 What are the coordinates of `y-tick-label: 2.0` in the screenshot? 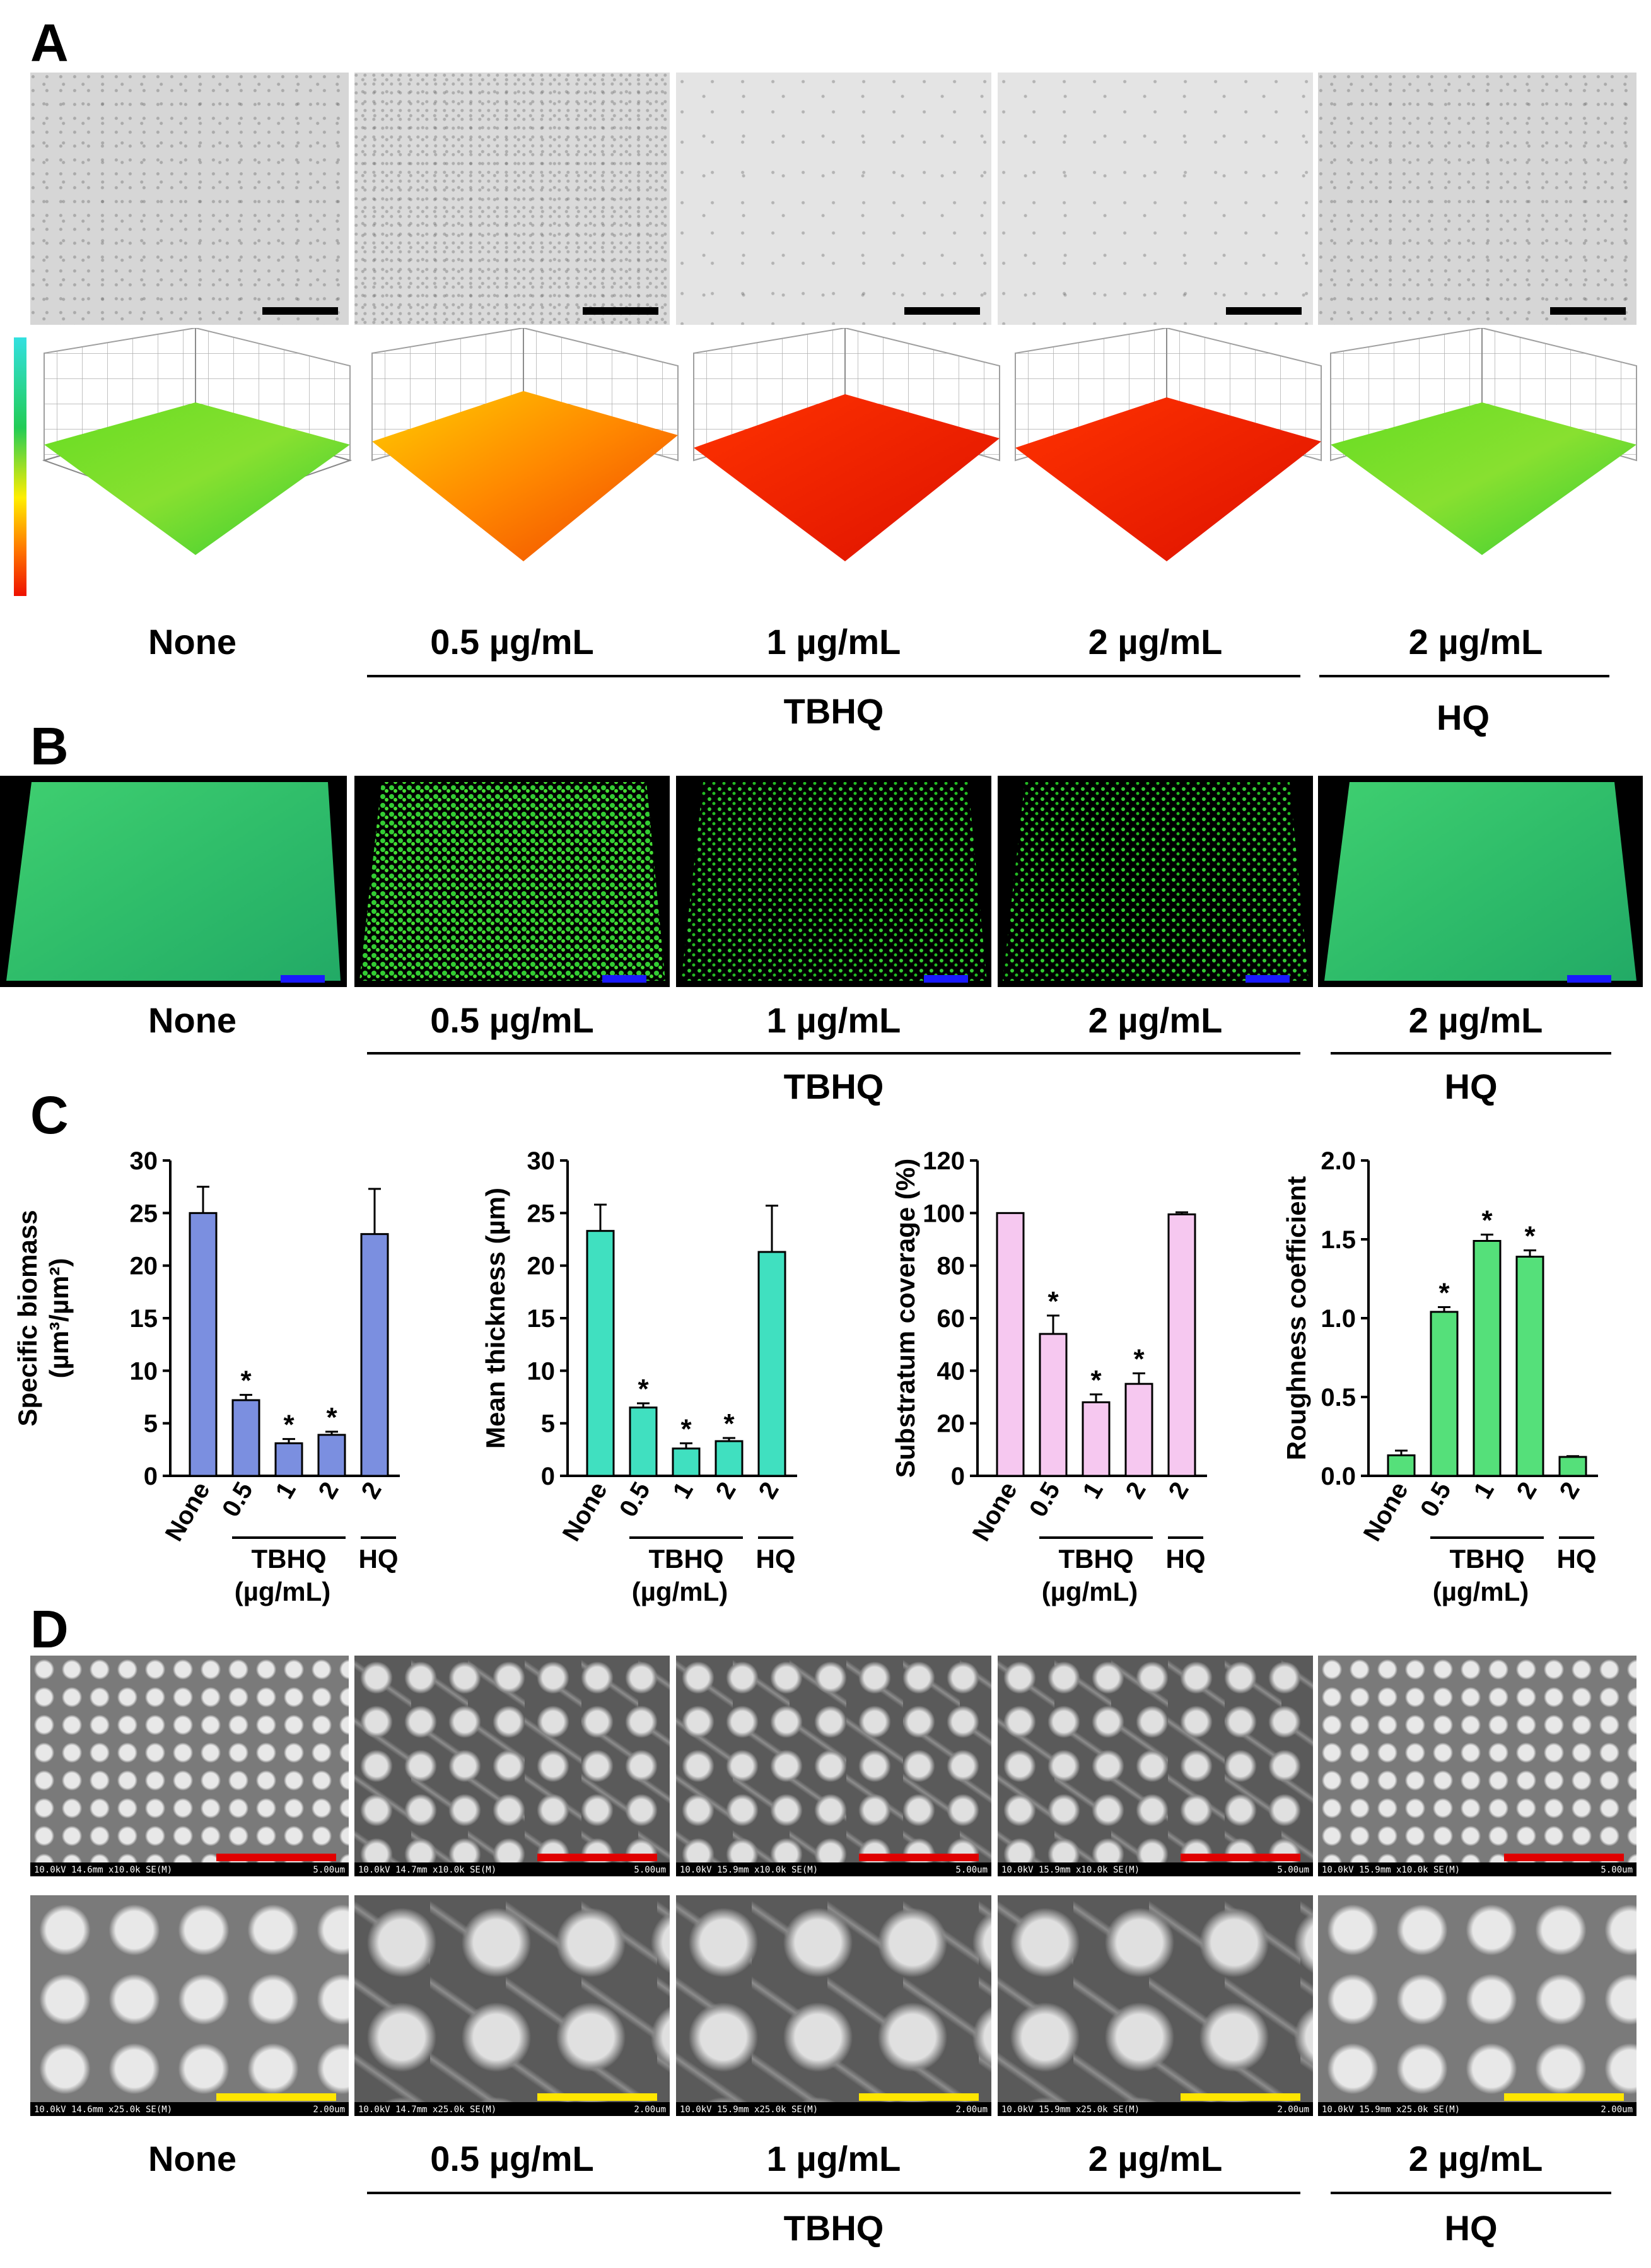 It's located at (1339, 1161).